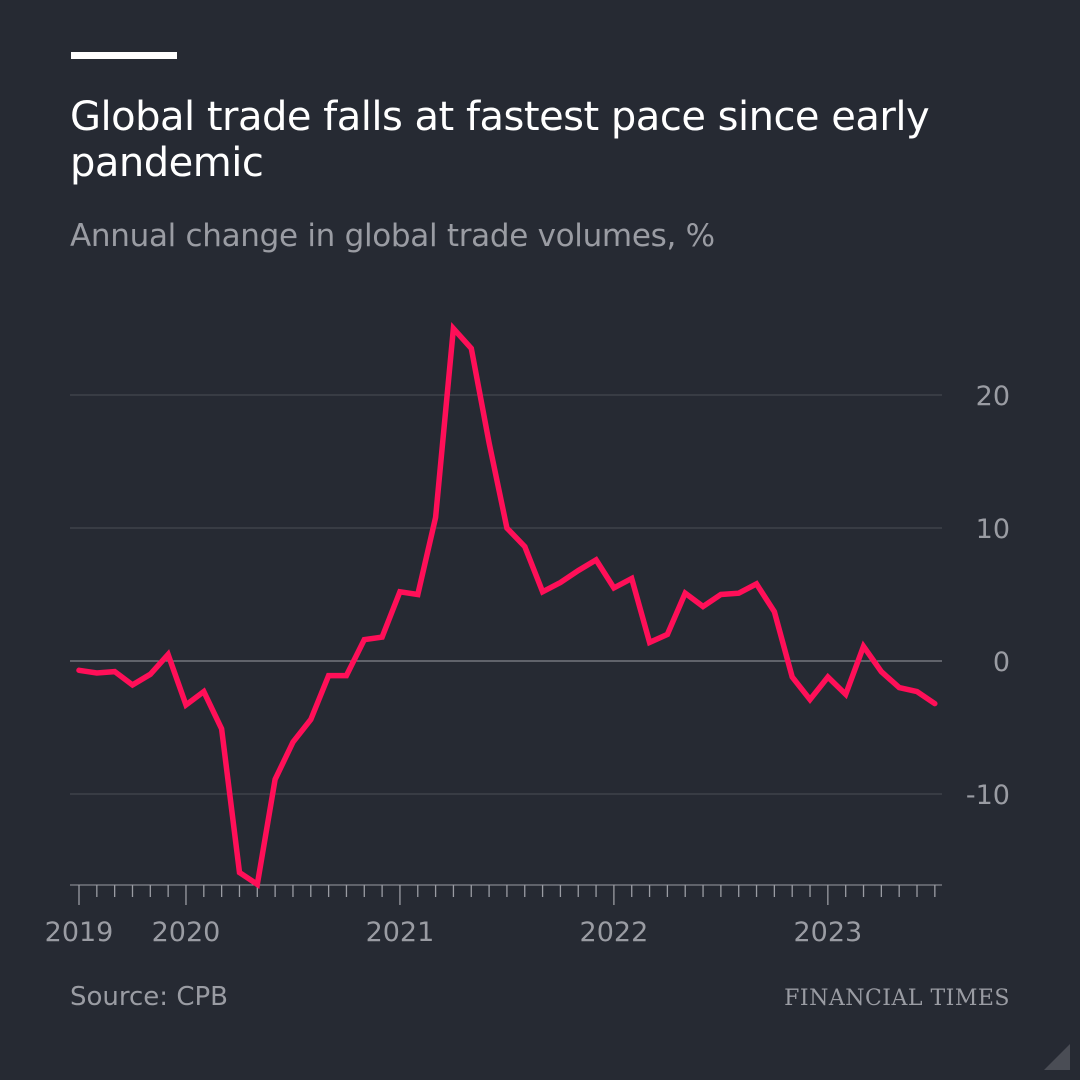  Describe the element at coordinates (124, 55) in the screenshot. I see `ft-accent-bar` at that location.